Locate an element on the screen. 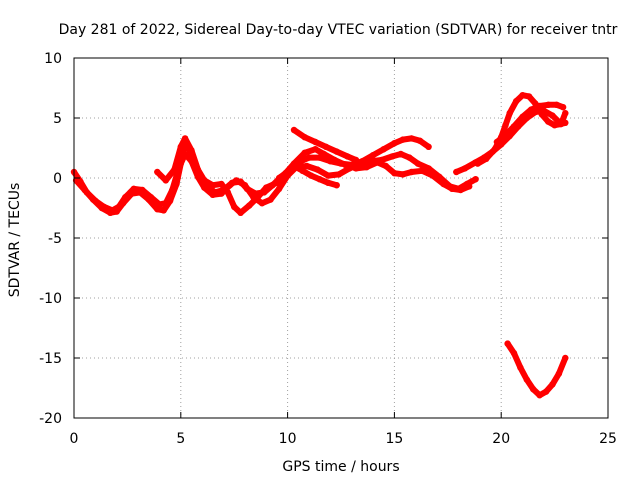  y-tick-label: 0 is located at coordinates (57, 179).